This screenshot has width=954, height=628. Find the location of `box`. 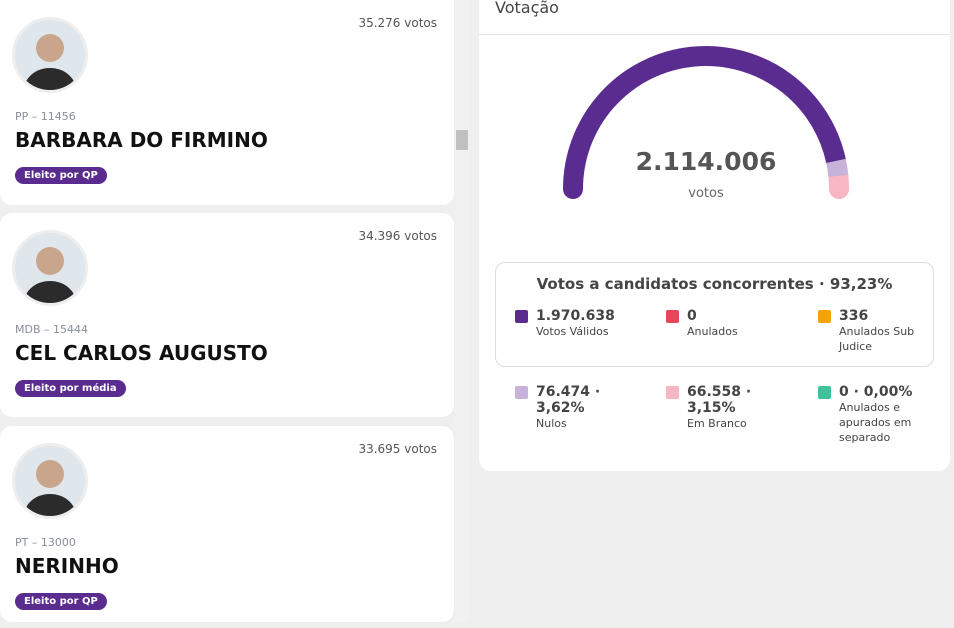

box is located at coordinates (714, 314).